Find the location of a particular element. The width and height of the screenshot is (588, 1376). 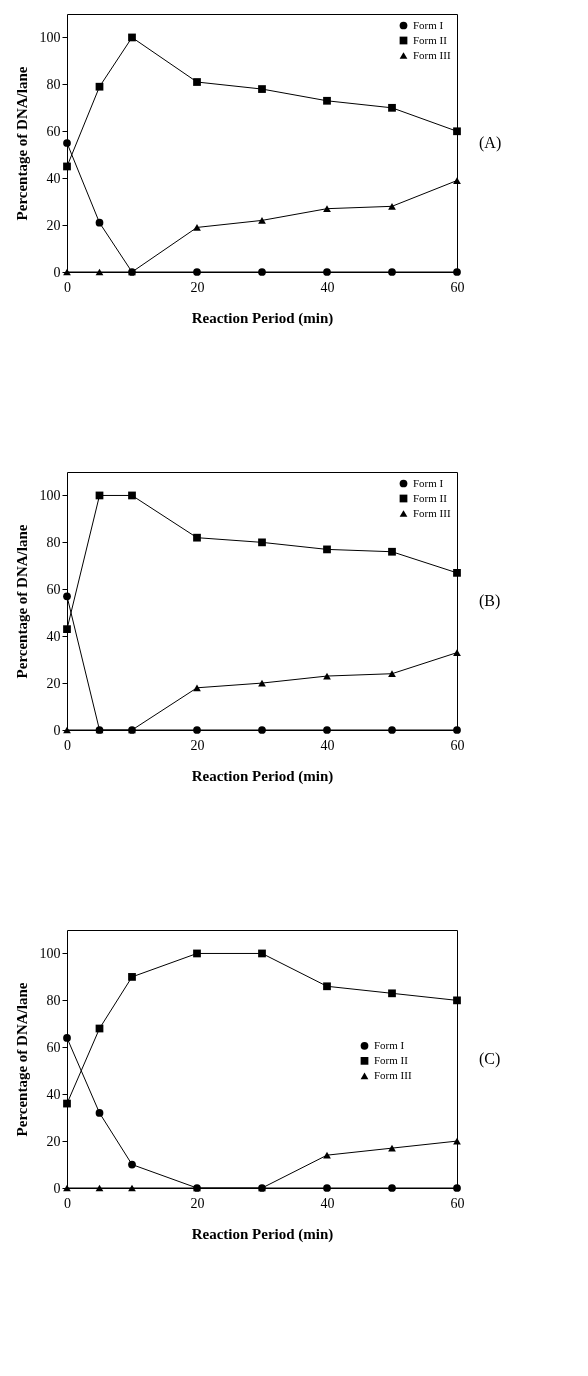

text: (B) is located at coordinates (490, 601).